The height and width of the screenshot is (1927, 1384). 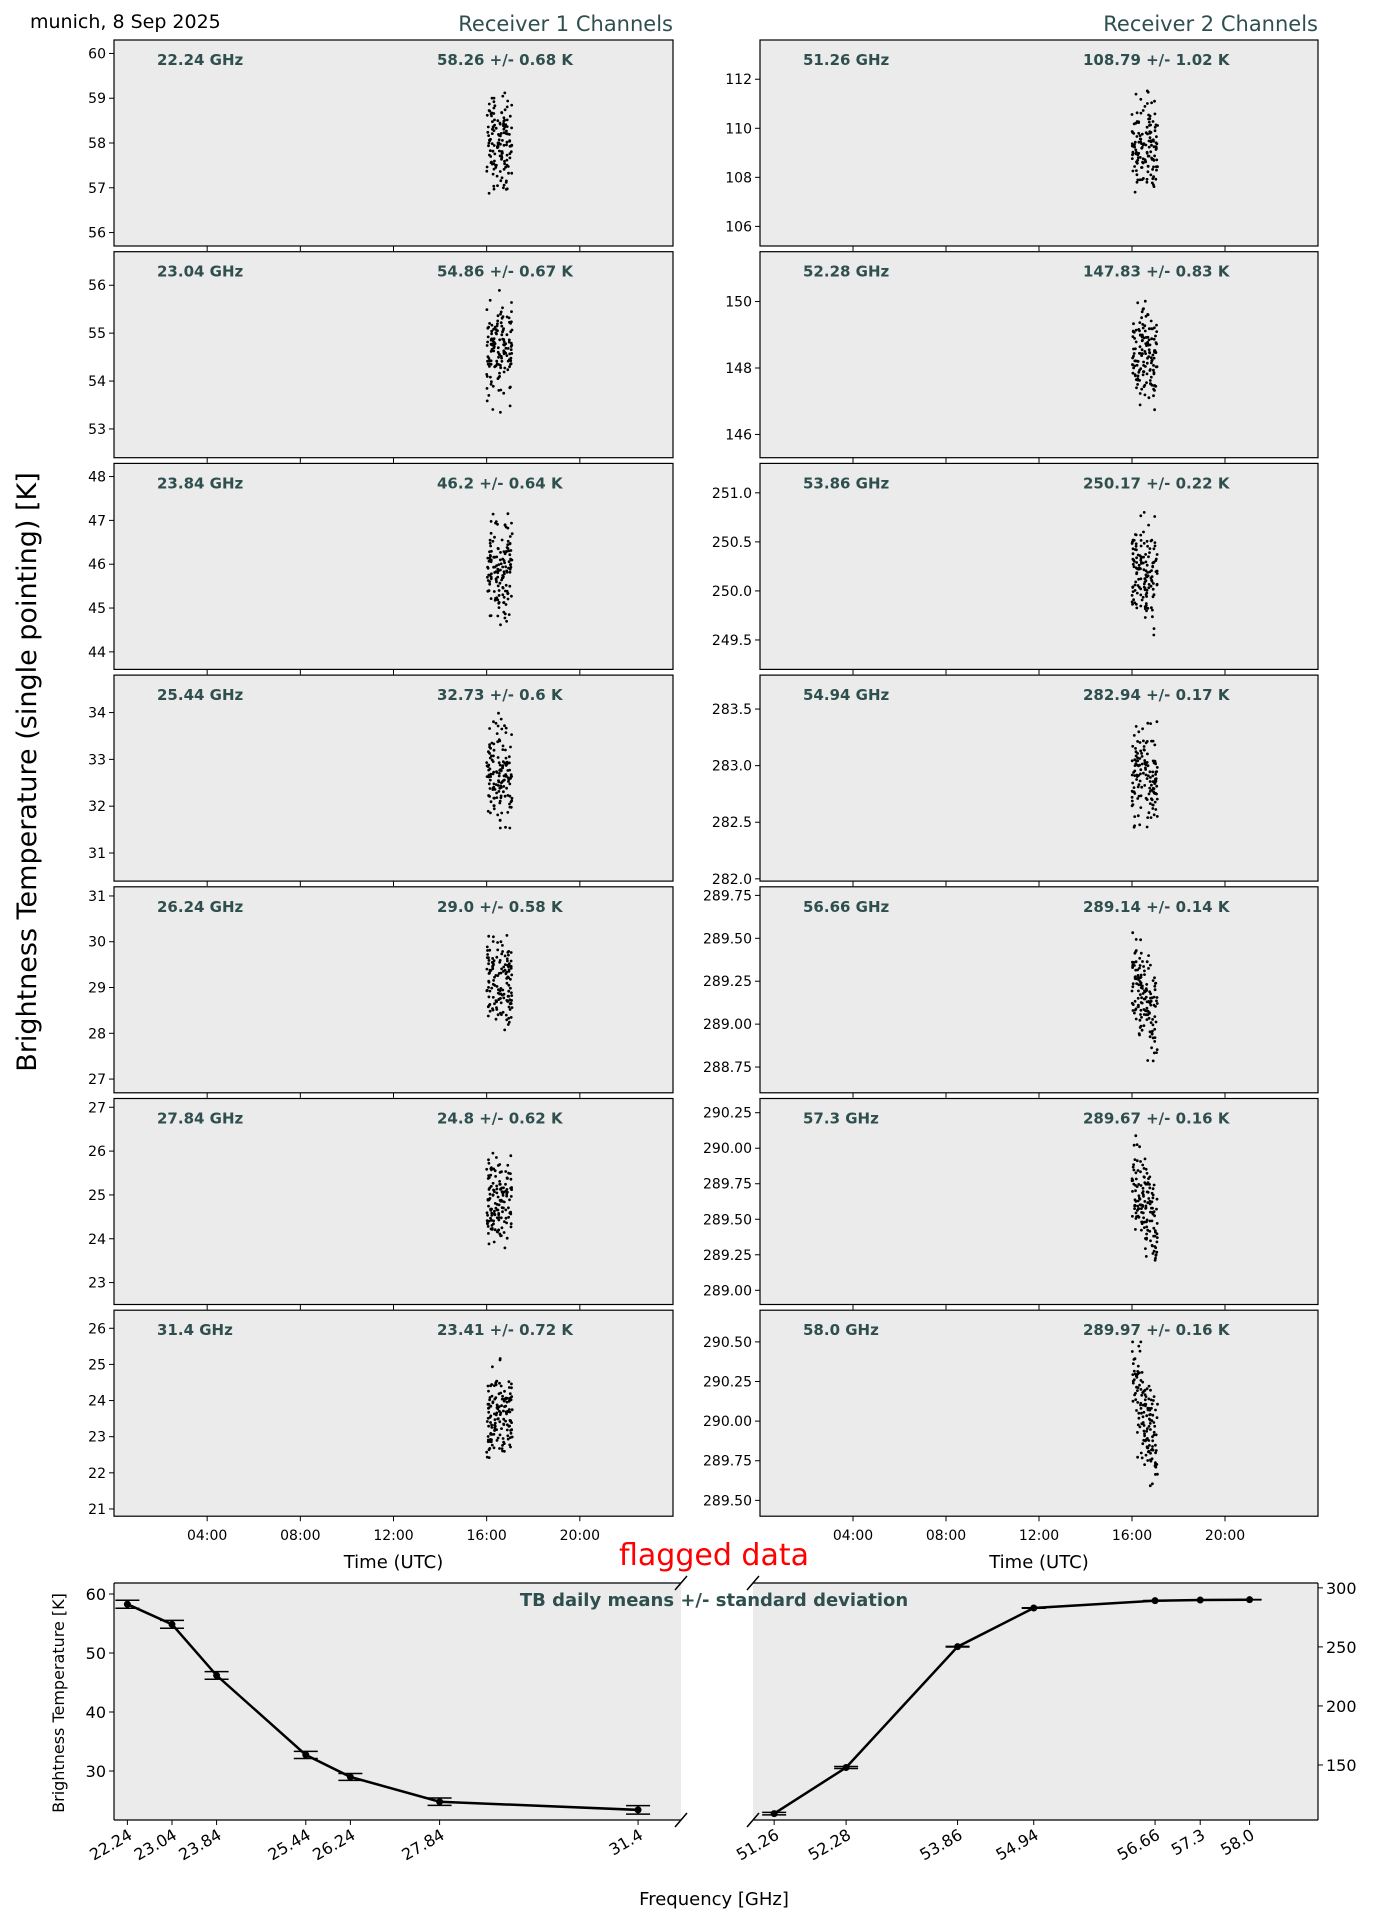 I want to click on y-tick-label: 59, so click(x=97, y=99).